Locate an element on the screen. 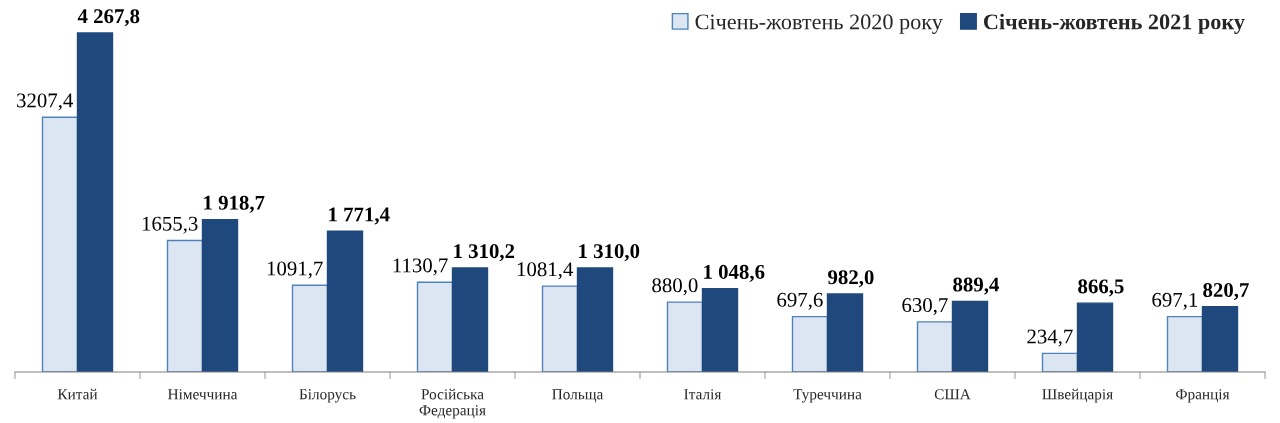  data-label: 697,1 is located at coordinates (1175, 301).